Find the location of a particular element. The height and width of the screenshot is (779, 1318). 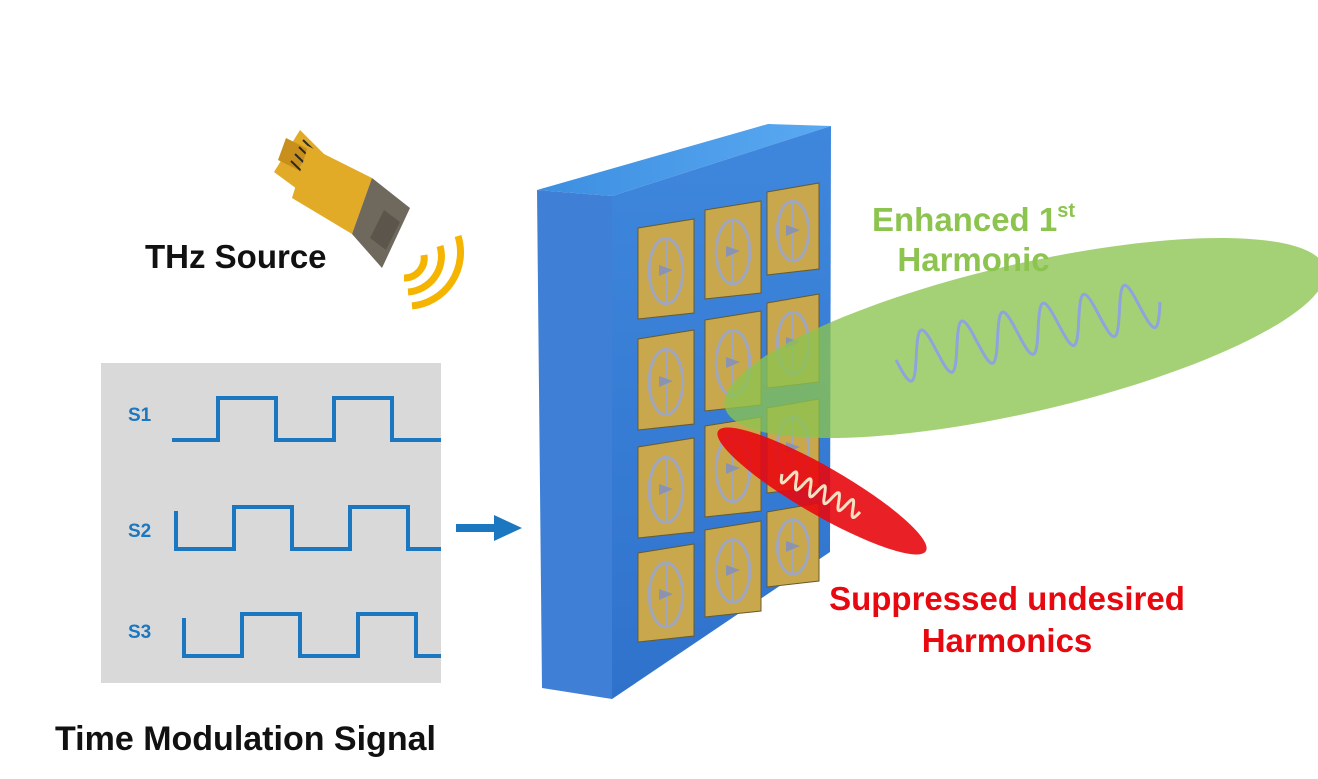

enhanced-sup: st is located at coordinates (1066, 211).